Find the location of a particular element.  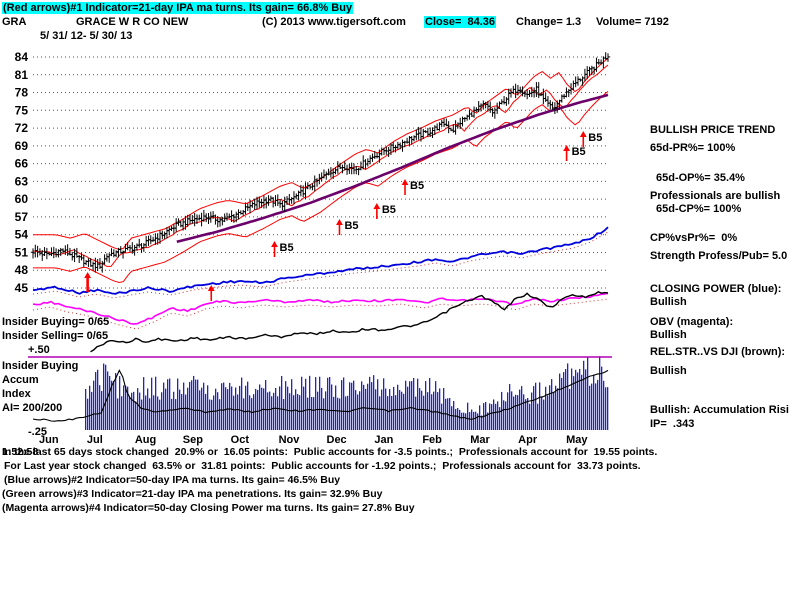

volume-value: Volume= 7192 is located at coordinates (632, 22).